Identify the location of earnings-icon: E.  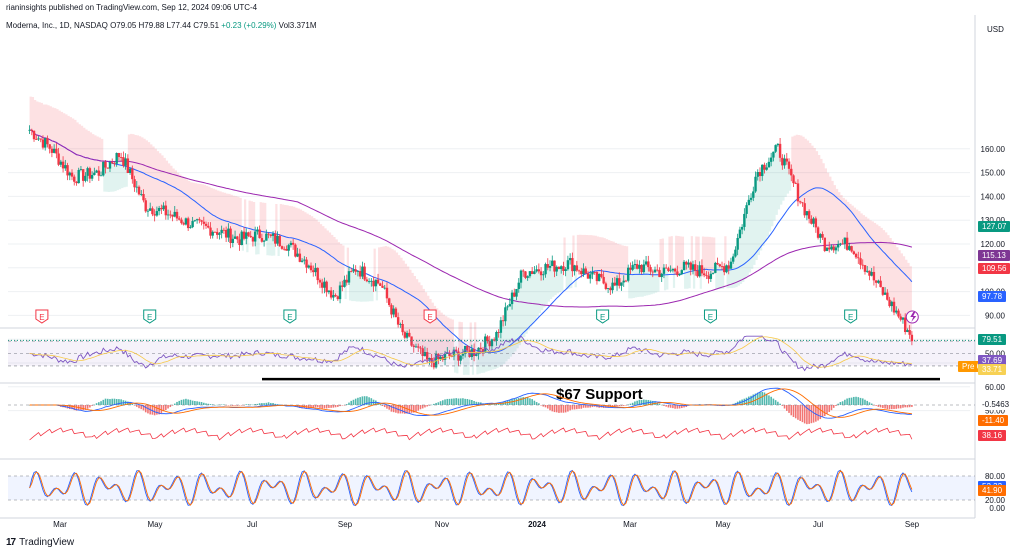
(603, 316).